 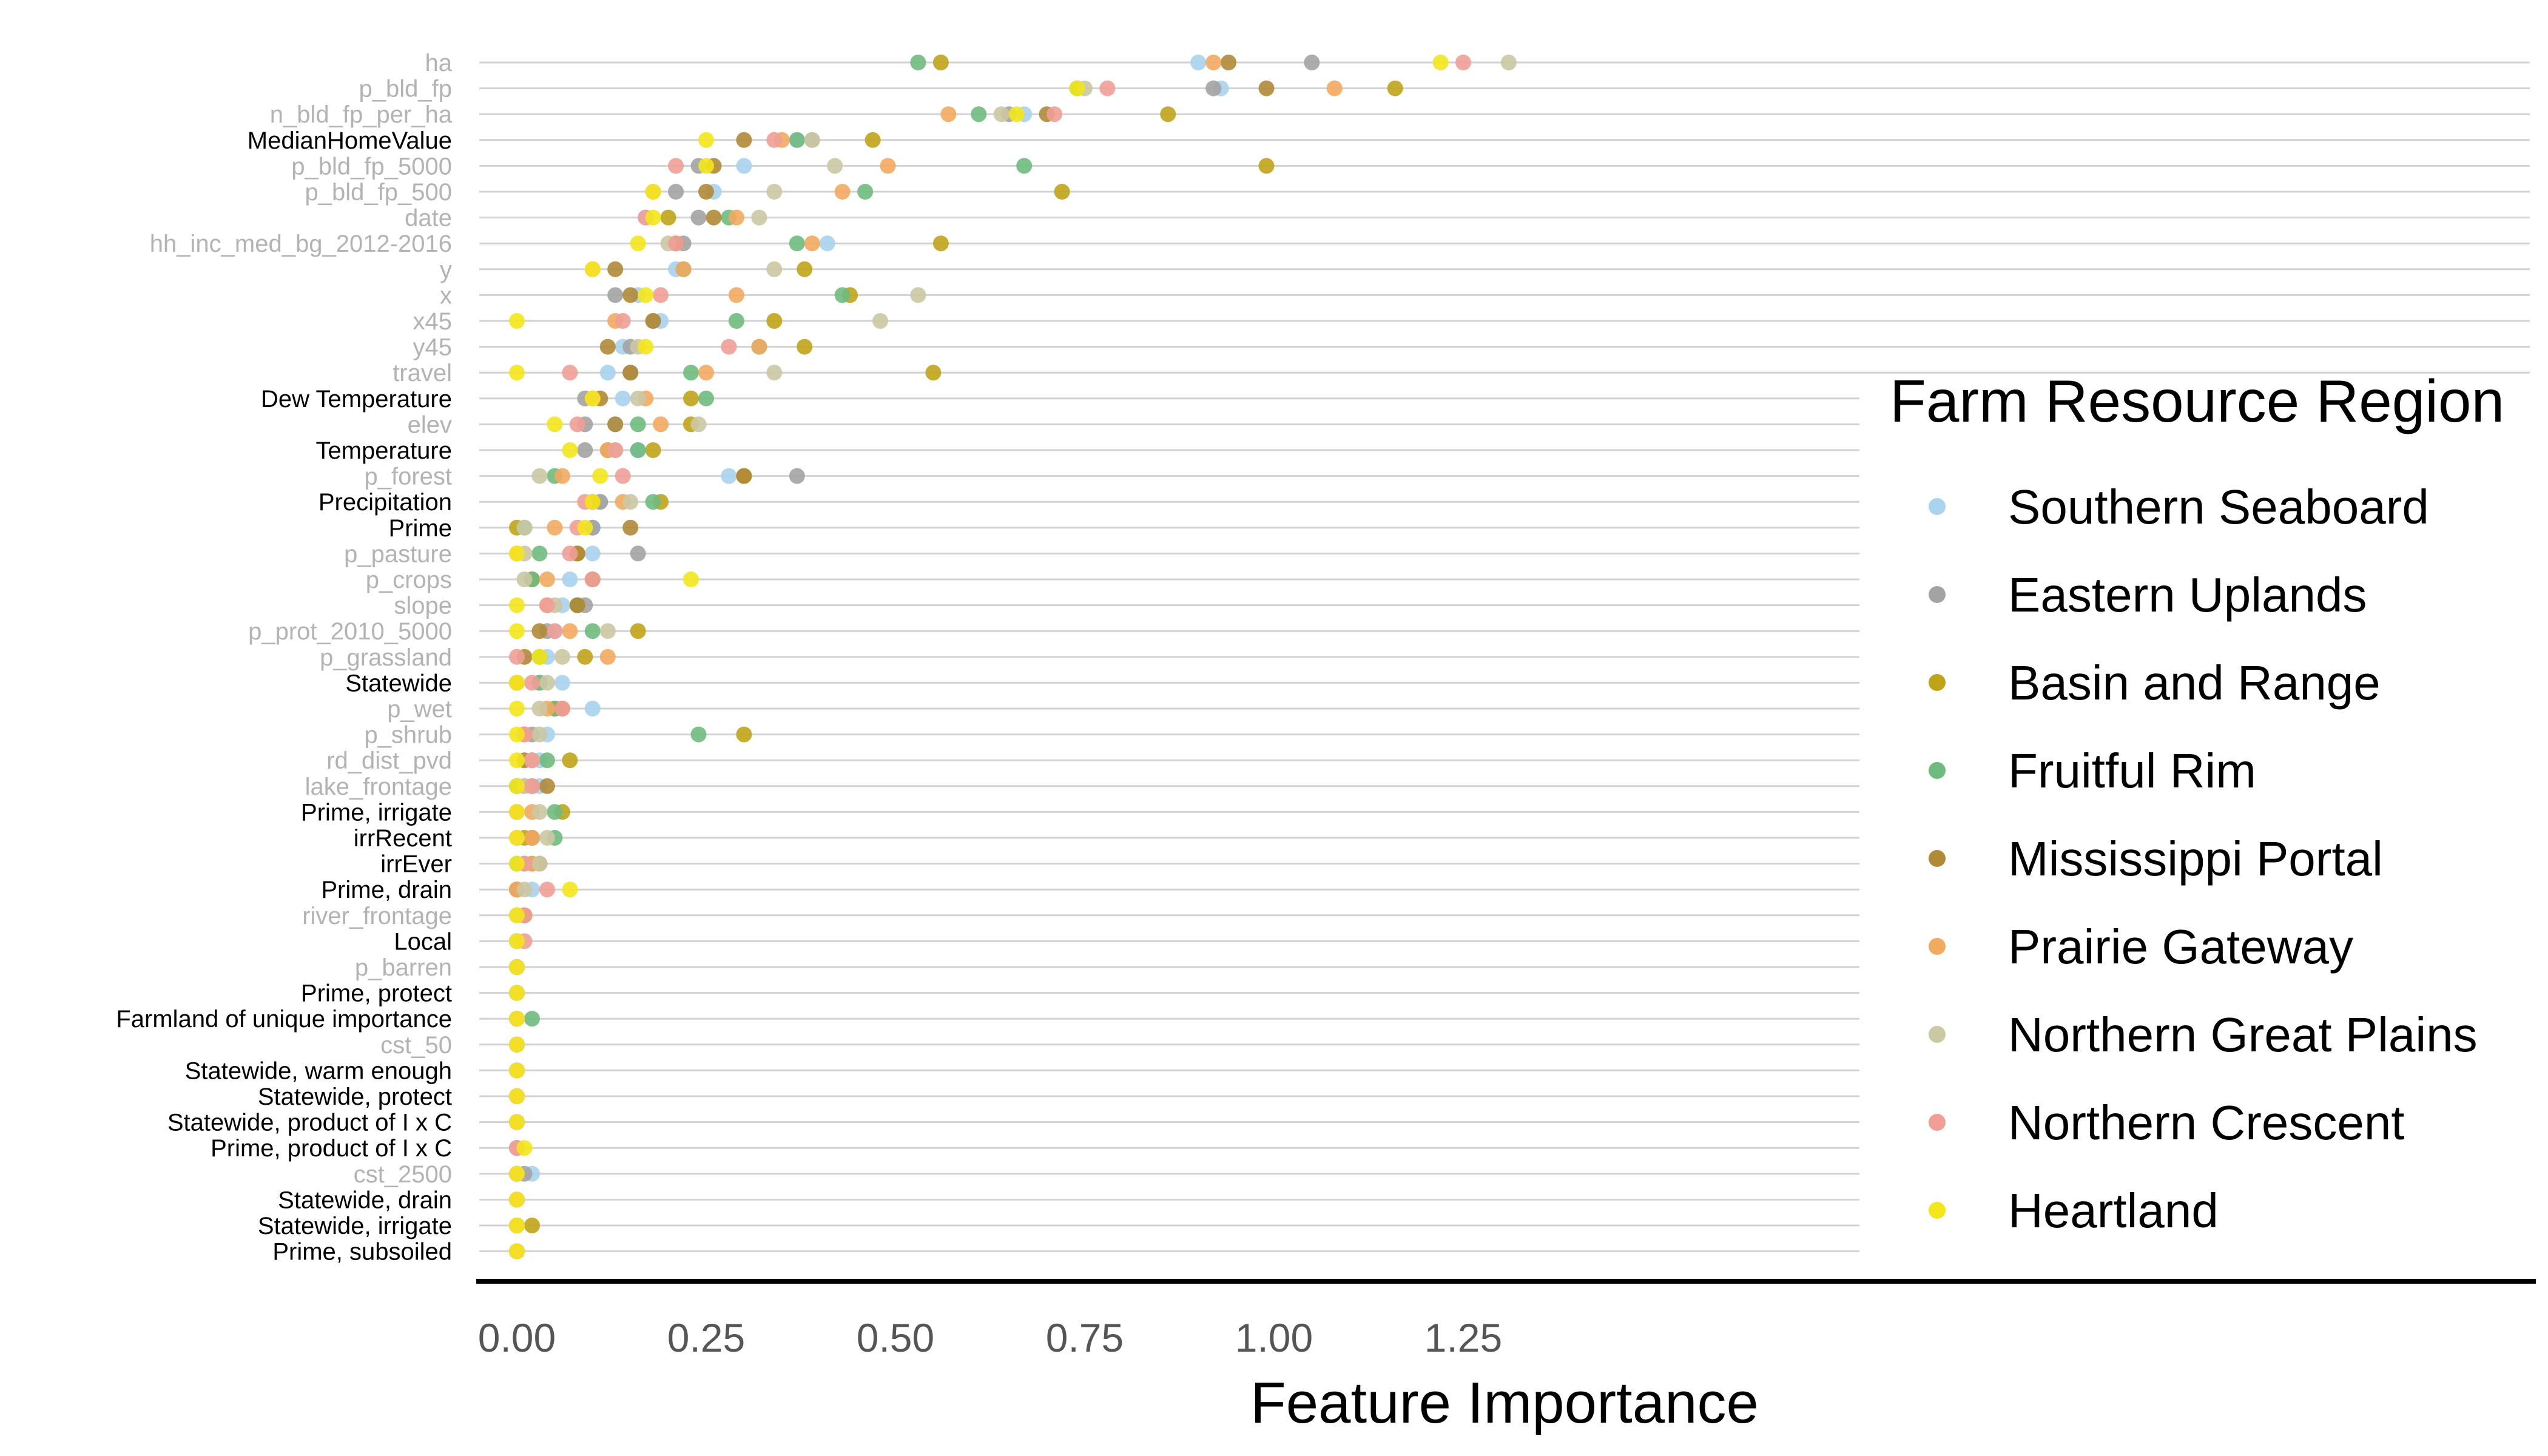 I want to click on x-axis-title: Feature Importance, so click(x=1504, y=1402).